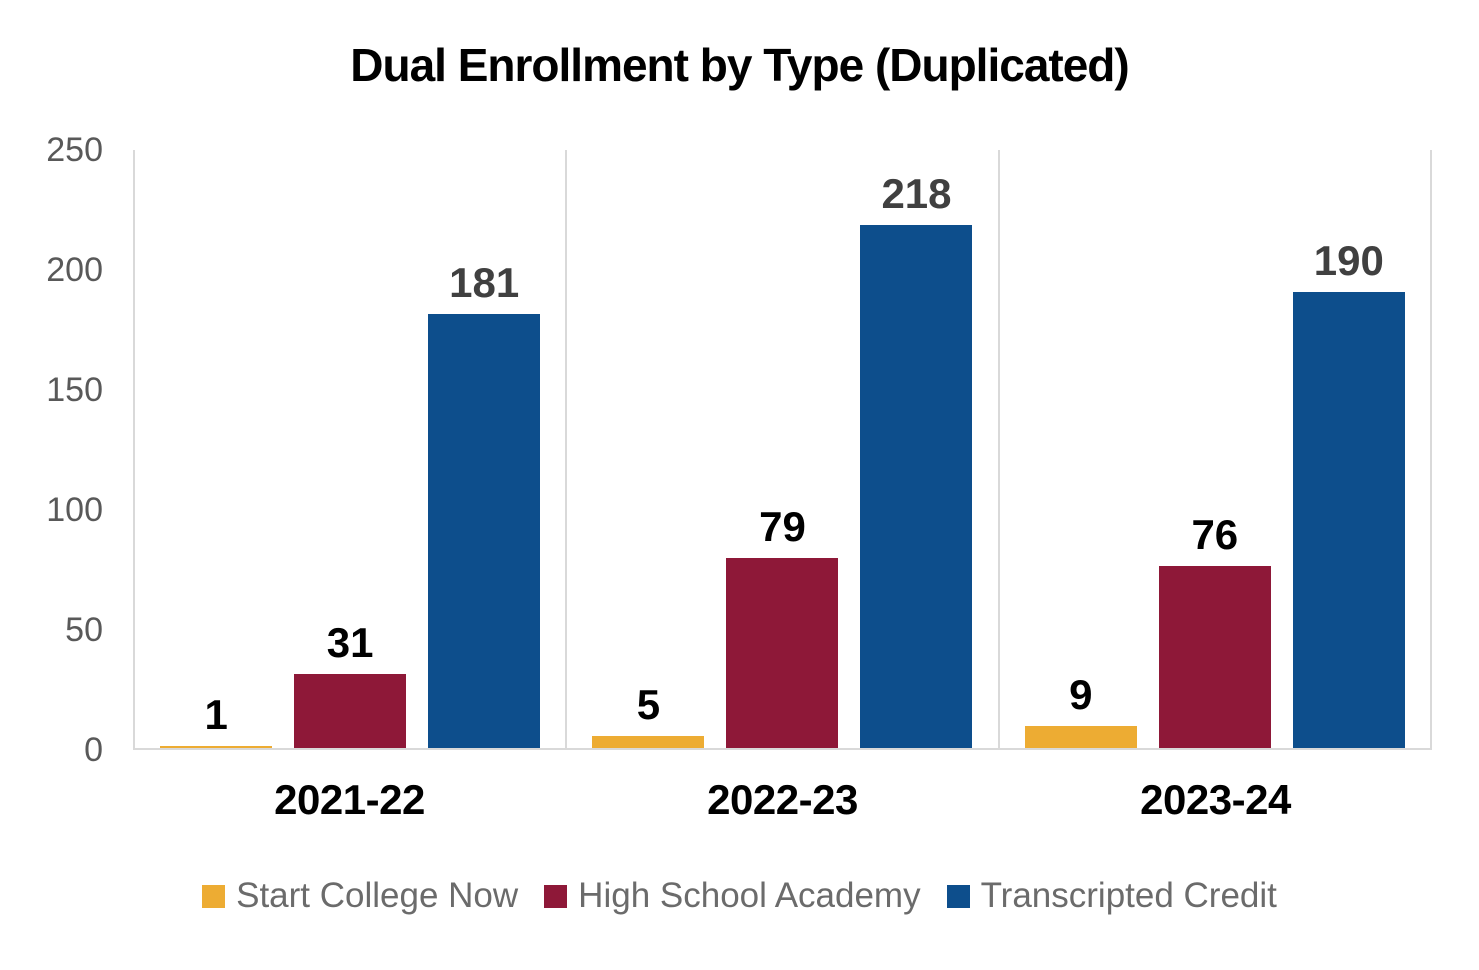  What do you see at coordinates (1348, 494) in the screenshot?
I see `bar-transcripted-credit: 190` at bounding box center [1348, 494].